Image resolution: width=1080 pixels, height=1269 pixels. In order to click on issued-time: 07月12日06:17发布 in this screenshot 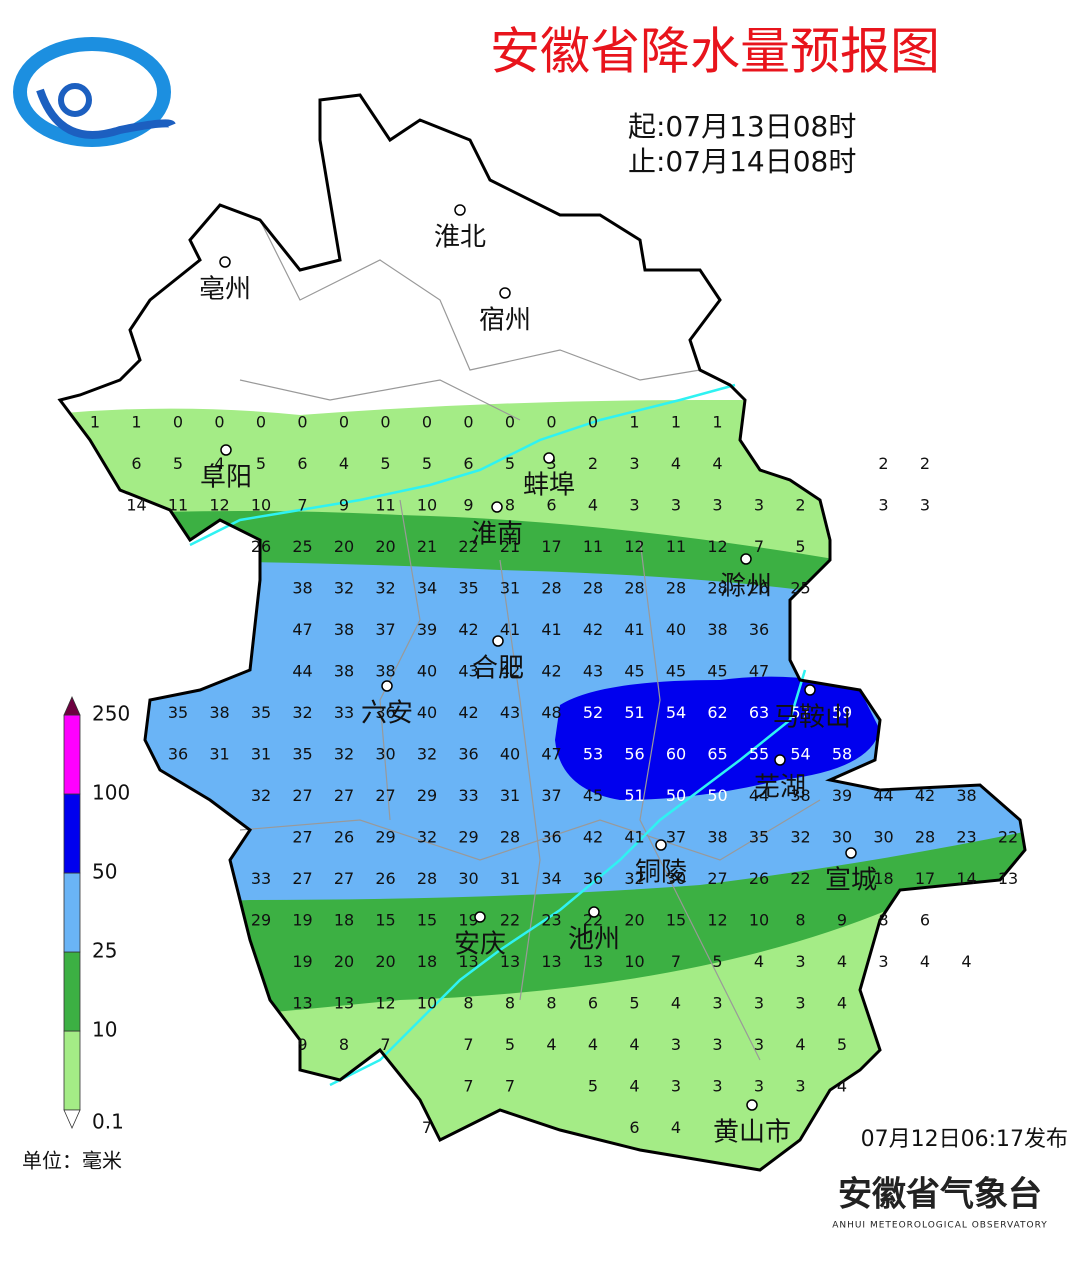, I will do `click(964, 1139)`.